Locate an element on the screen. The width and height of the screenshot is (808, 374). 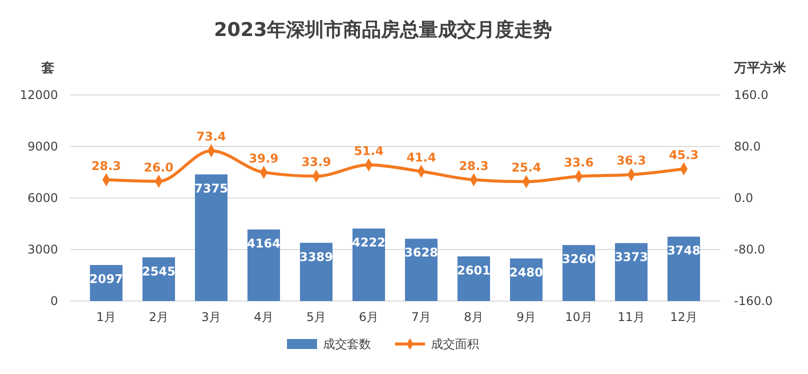
y-tick-label: 12000 is located at coordinates (39, 95).